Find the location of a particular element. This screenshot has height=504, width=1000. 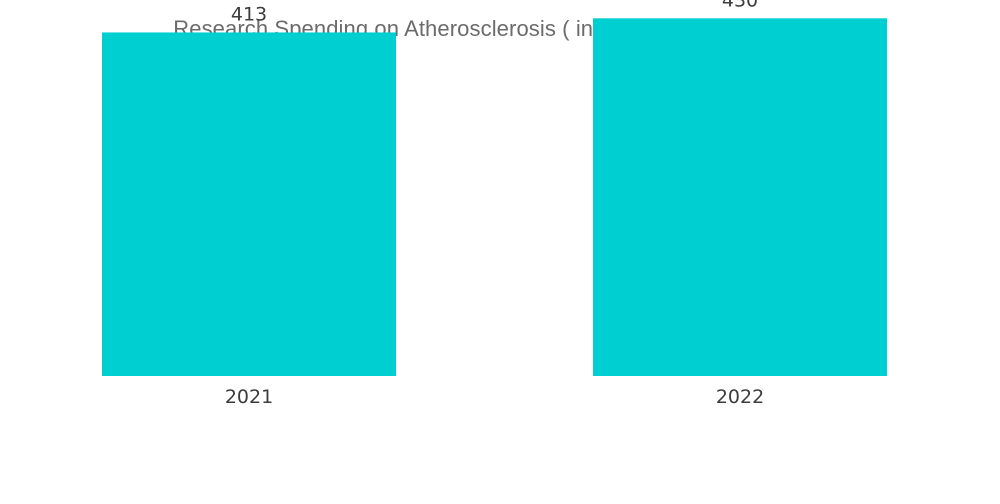

x-tick-label-2022: 2022 is located at coordinates (740, 397).